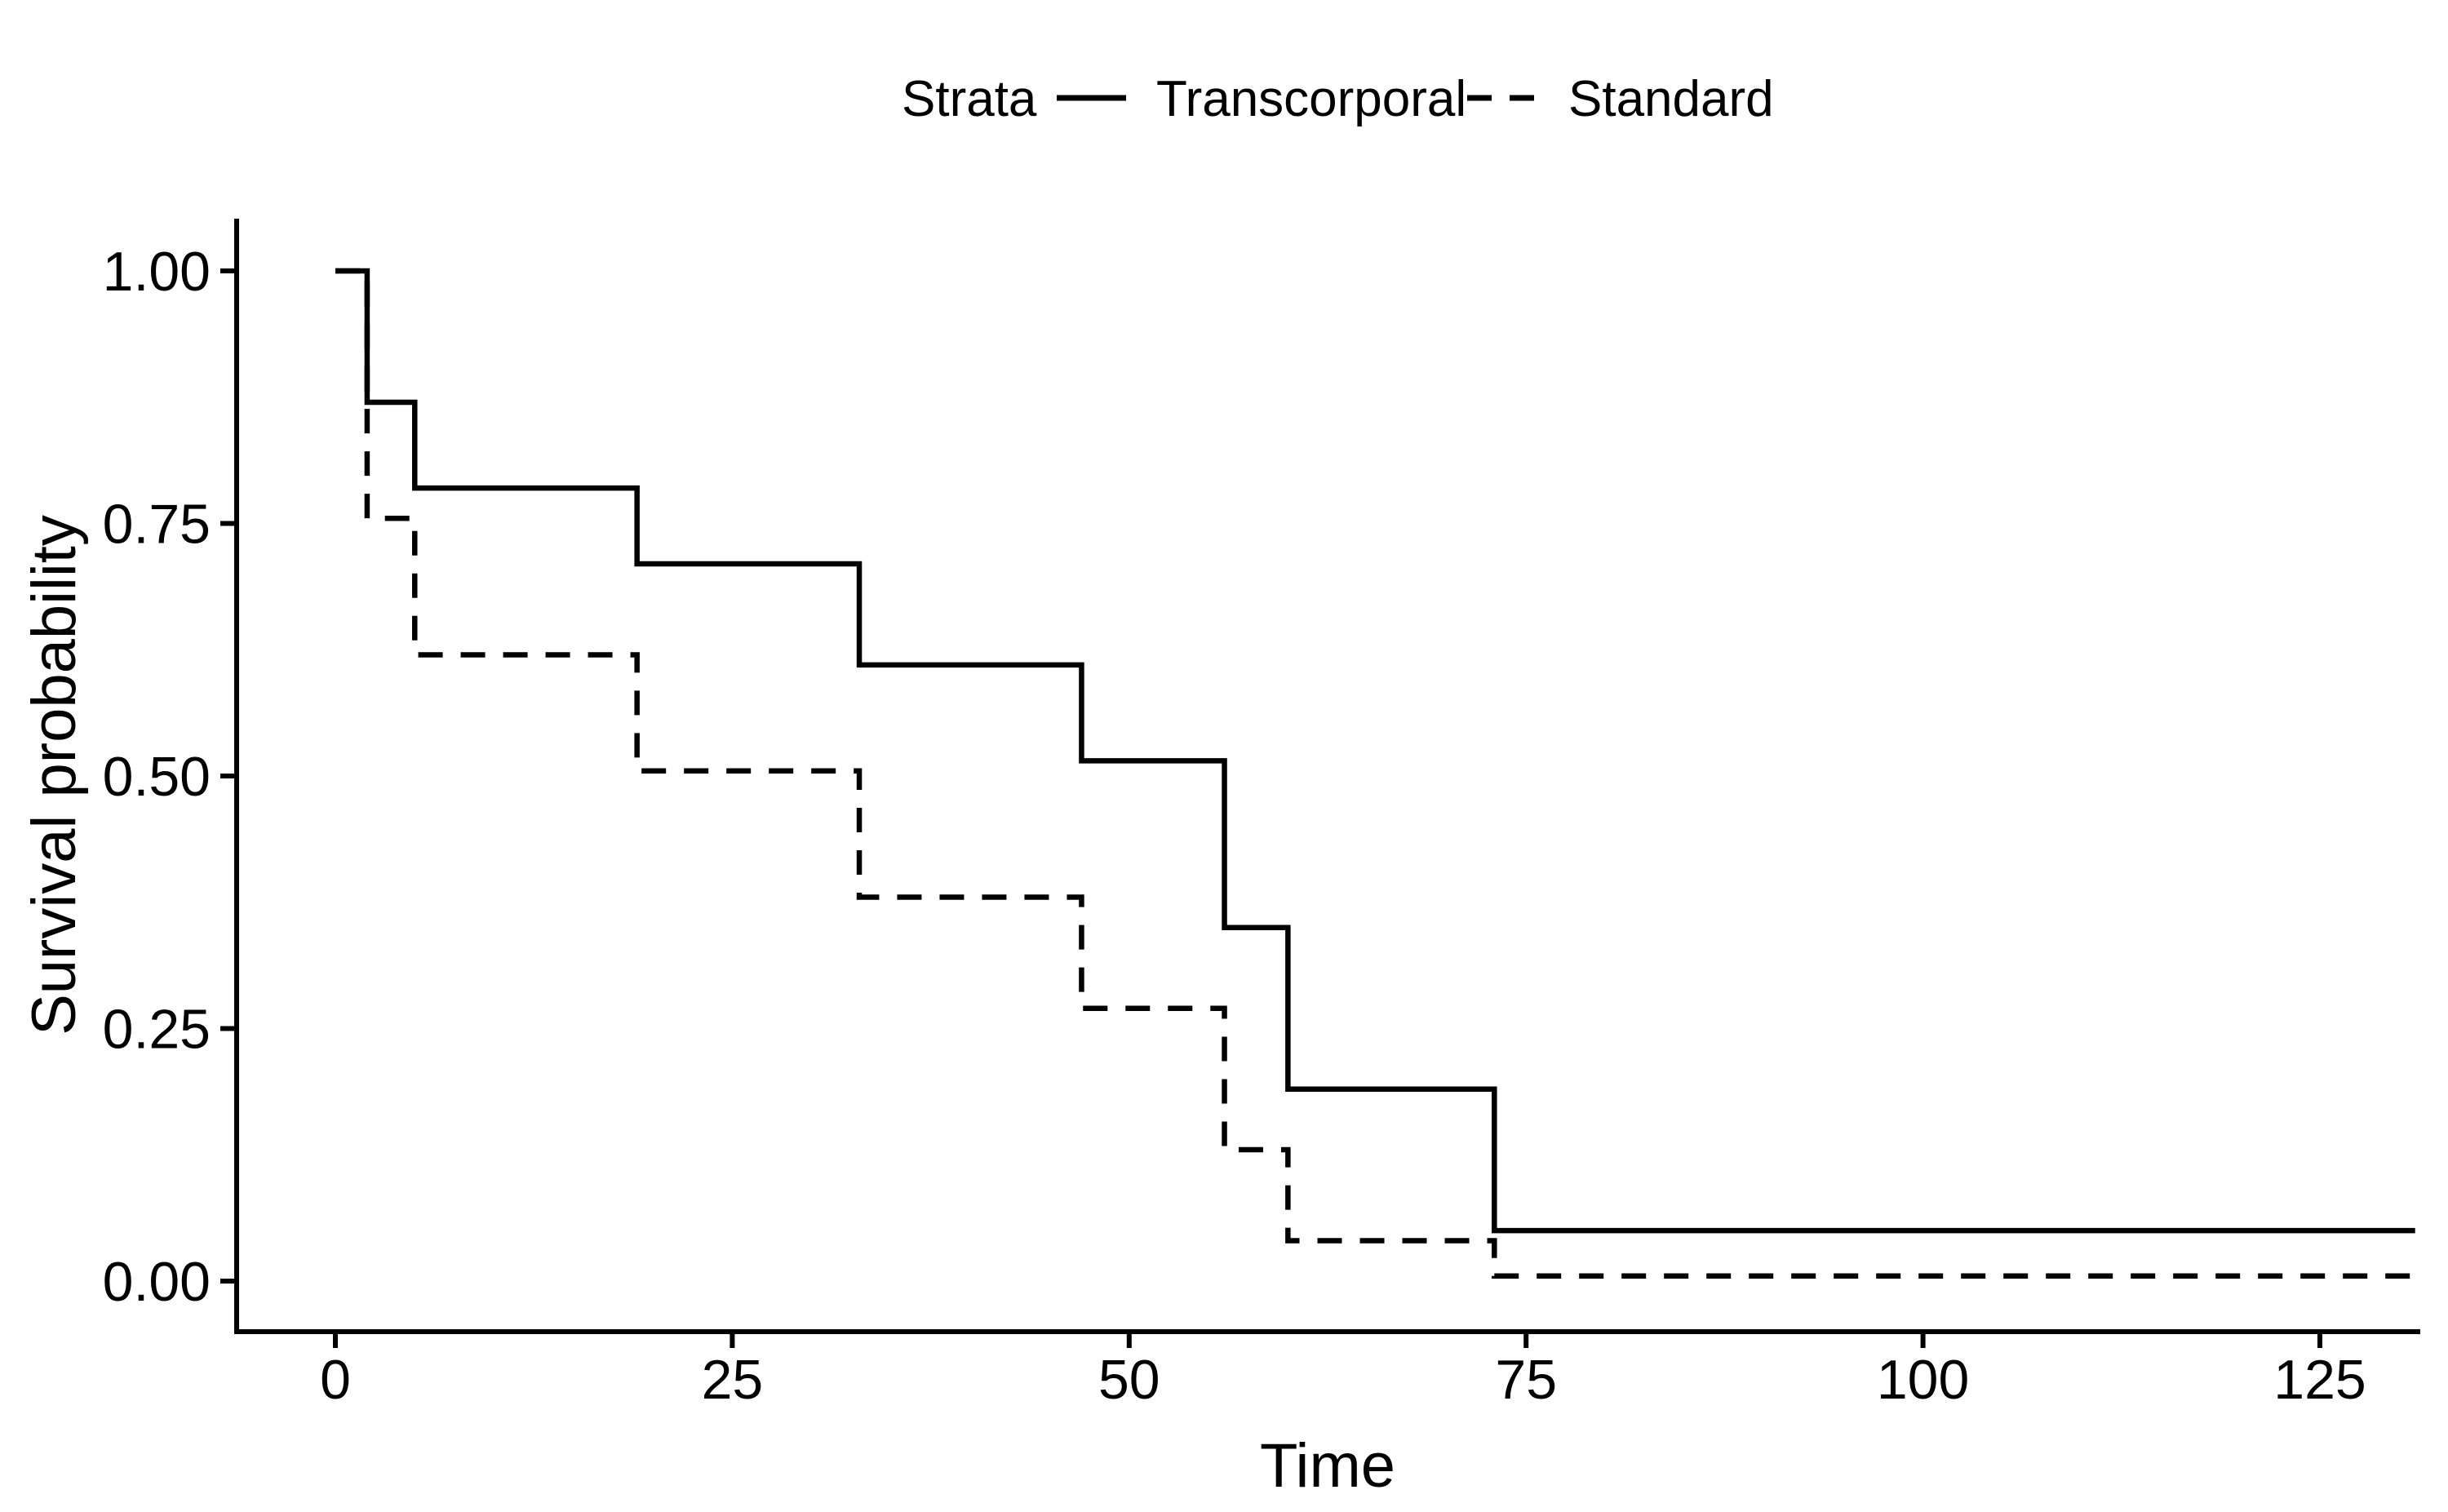 The image size is (2448, 1512). What do you see at coordinates (1923, 1380) in the screenshot?
I see `x-tick-label: 100` at bounding box center [1923, 1380].